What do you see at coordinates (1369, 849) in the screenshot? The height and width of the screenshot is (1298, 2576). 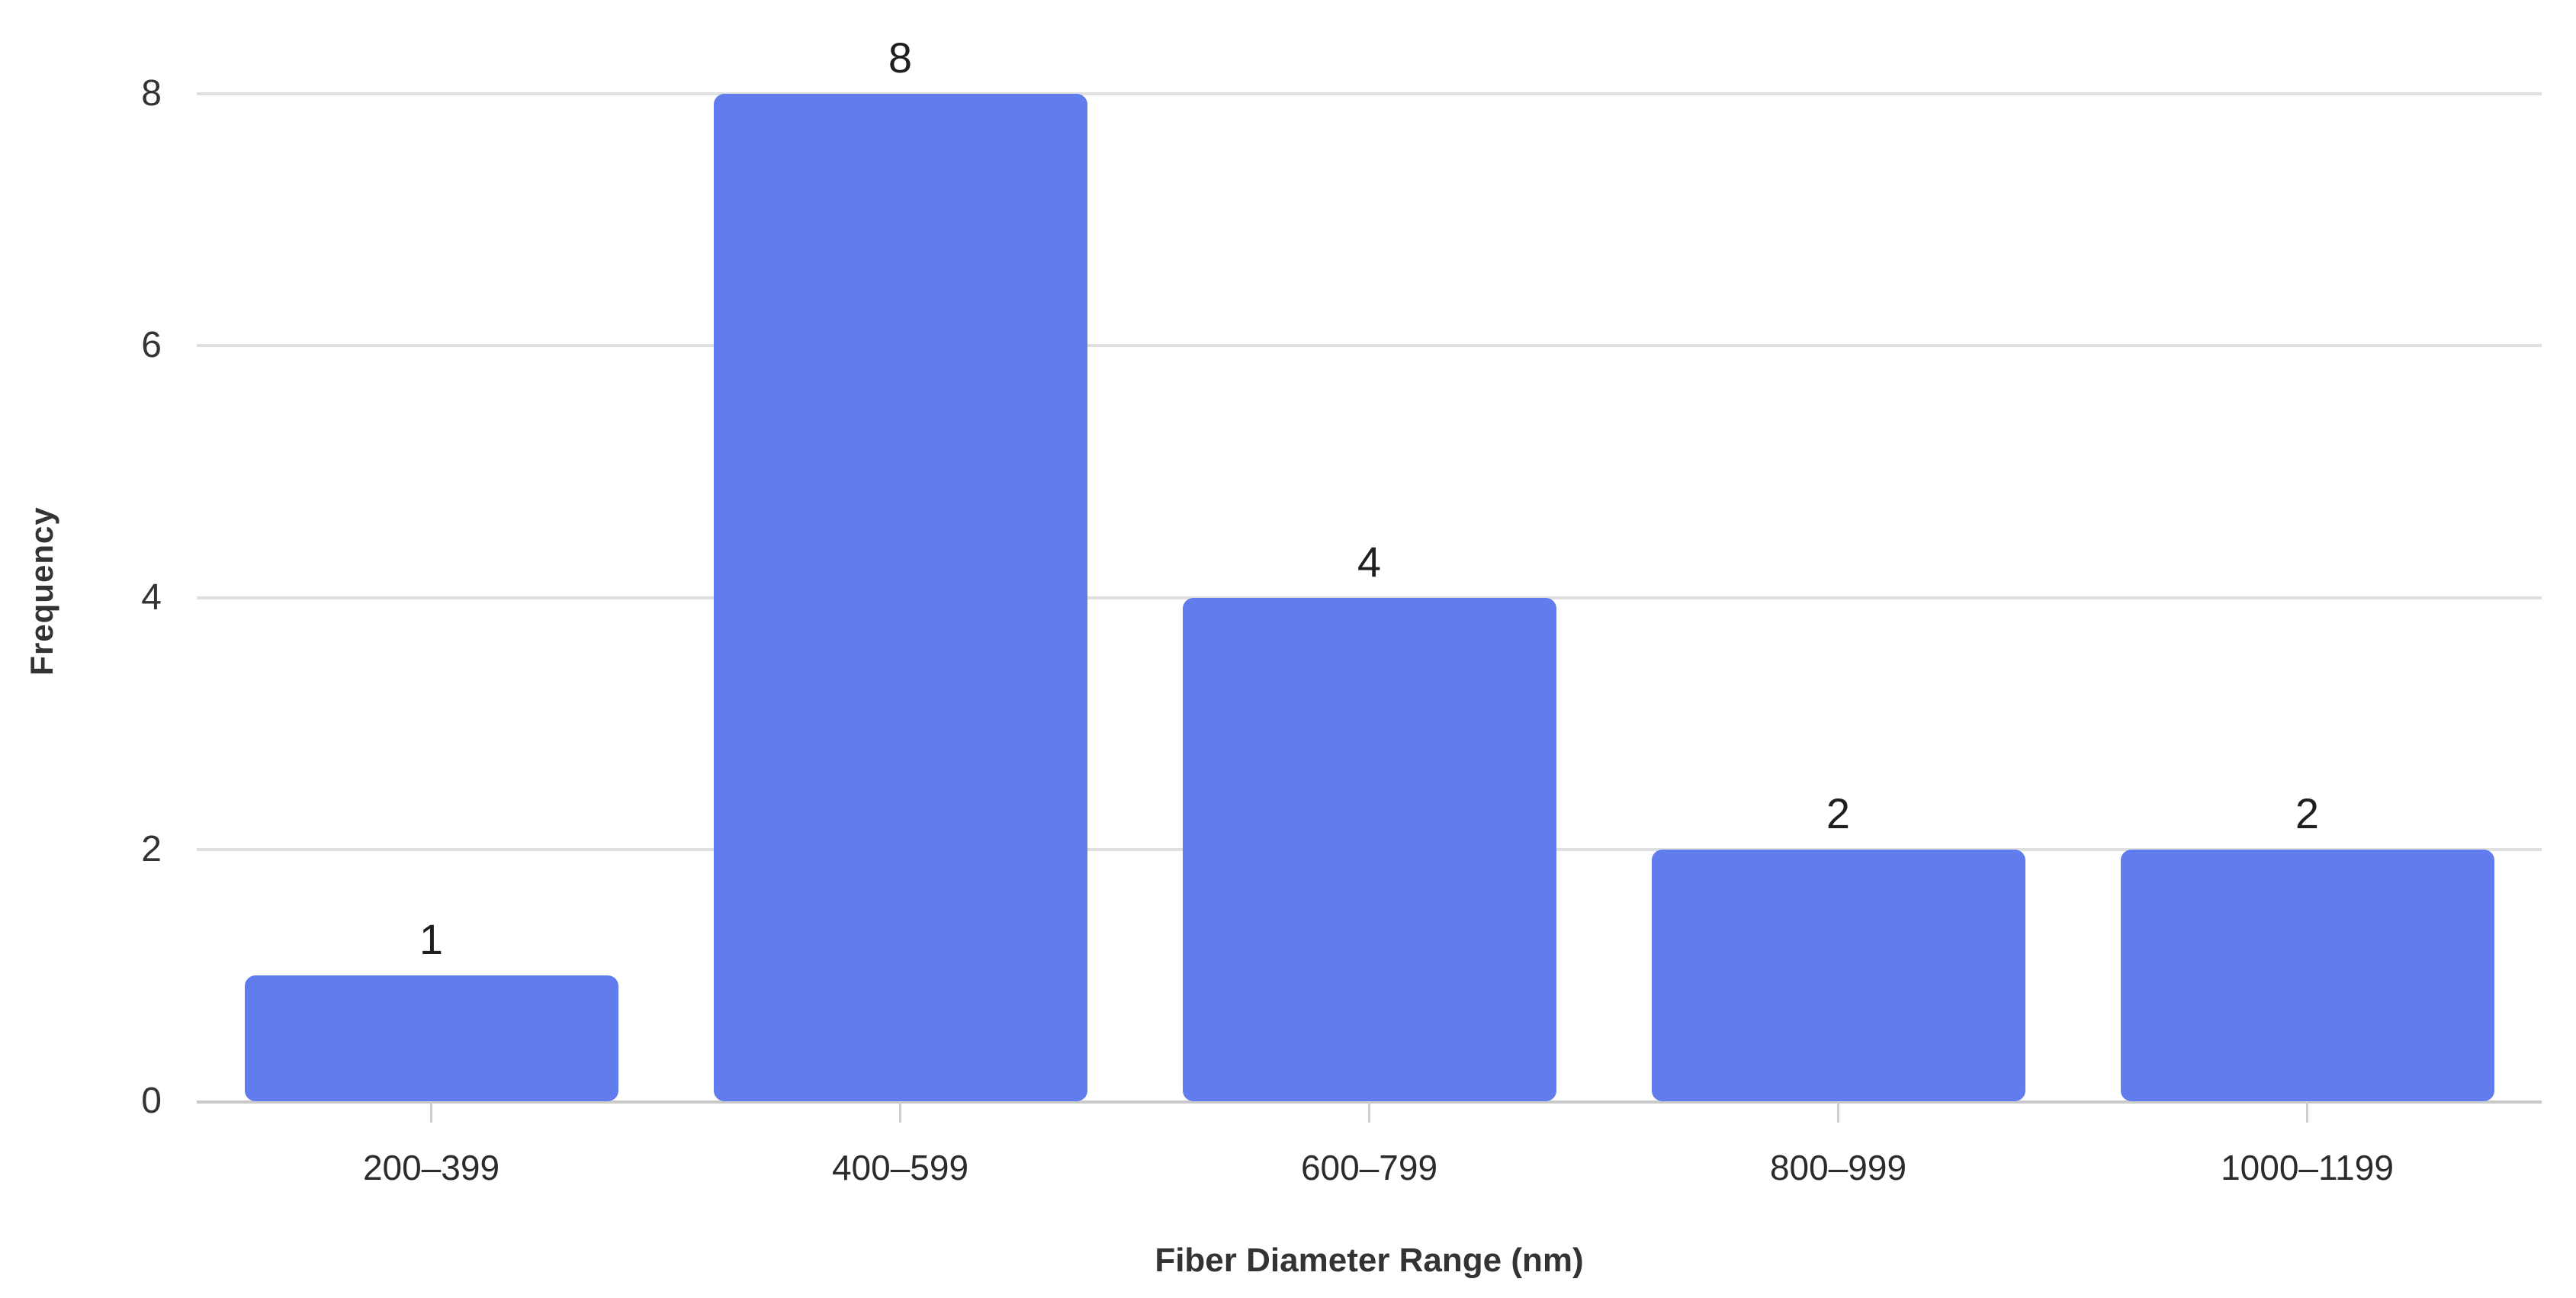 I see `bar-600–799` at bounding box center [1369, 849].